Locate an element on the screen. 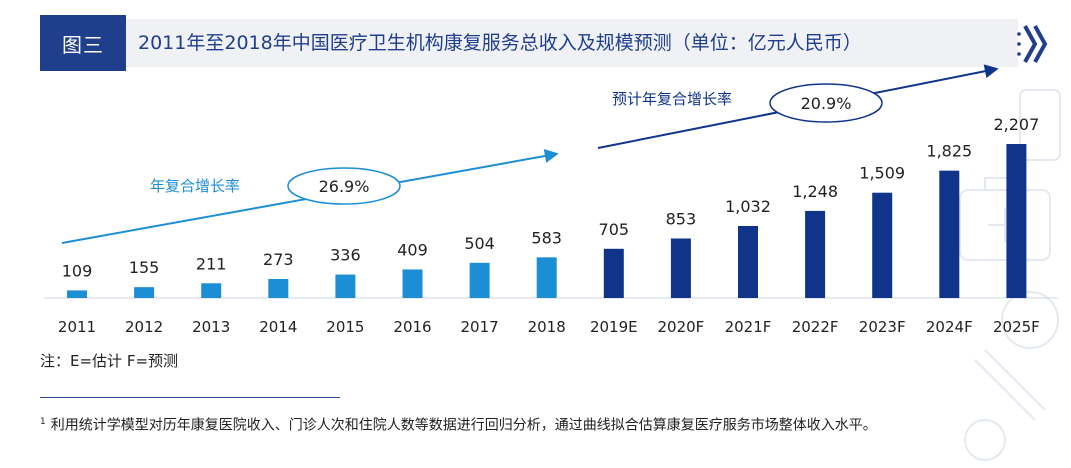 This screenshot has height=468, width=1071. bar-2016 is located at coordinates (412, 283).